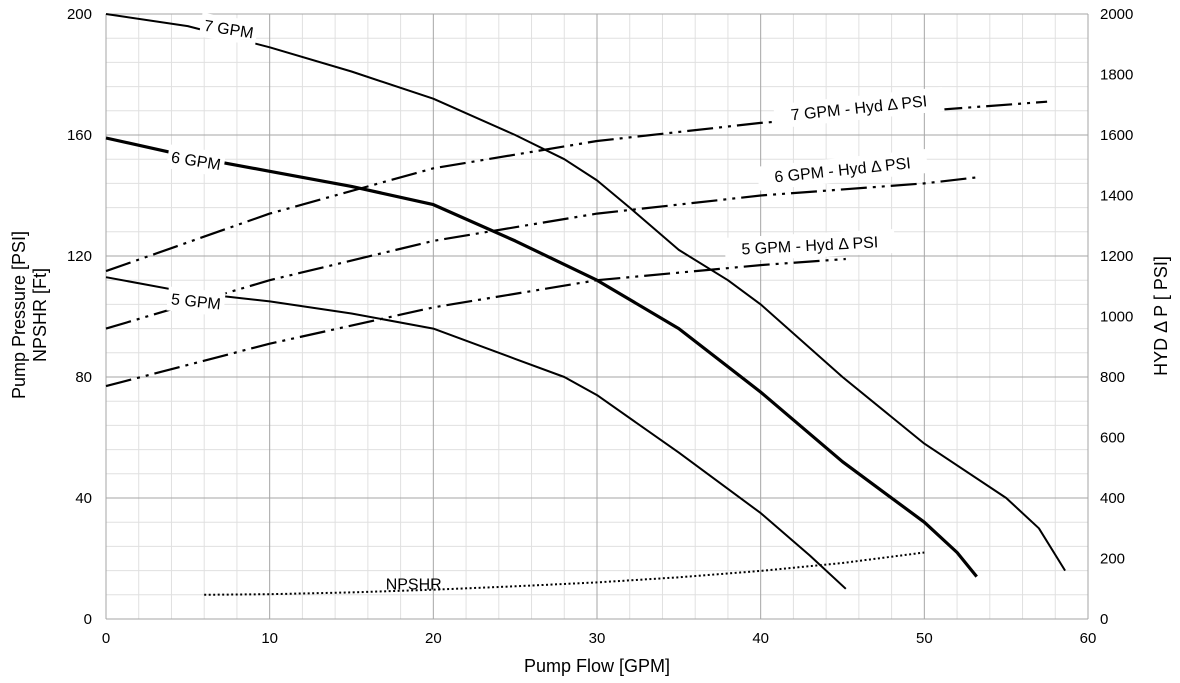  What do you see at coordinates (1116, 196) in the screenshot?
I see `y-right-tick-label: 1400` at bounding box center [1116, 196].